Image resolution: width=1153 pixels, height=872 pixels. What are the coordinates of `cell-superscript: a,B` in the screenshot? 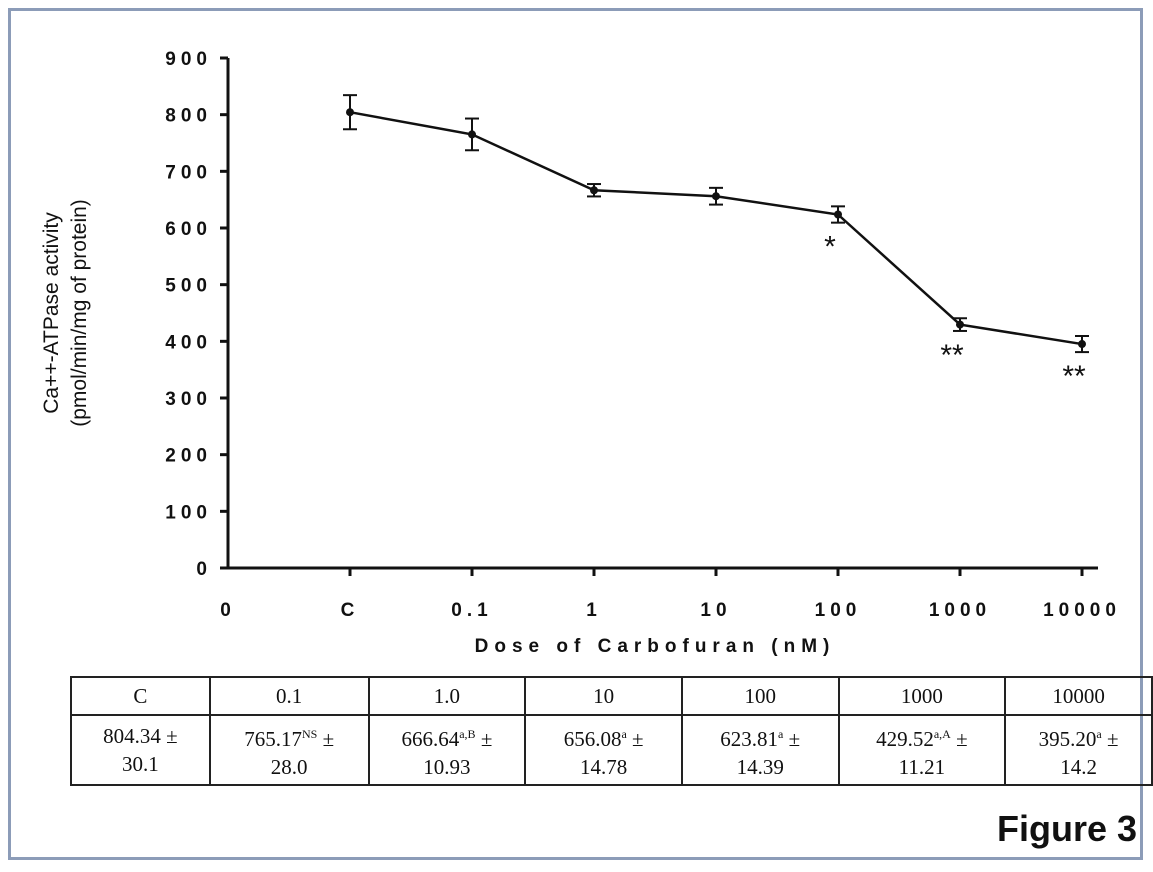 It's located at (467, 734).